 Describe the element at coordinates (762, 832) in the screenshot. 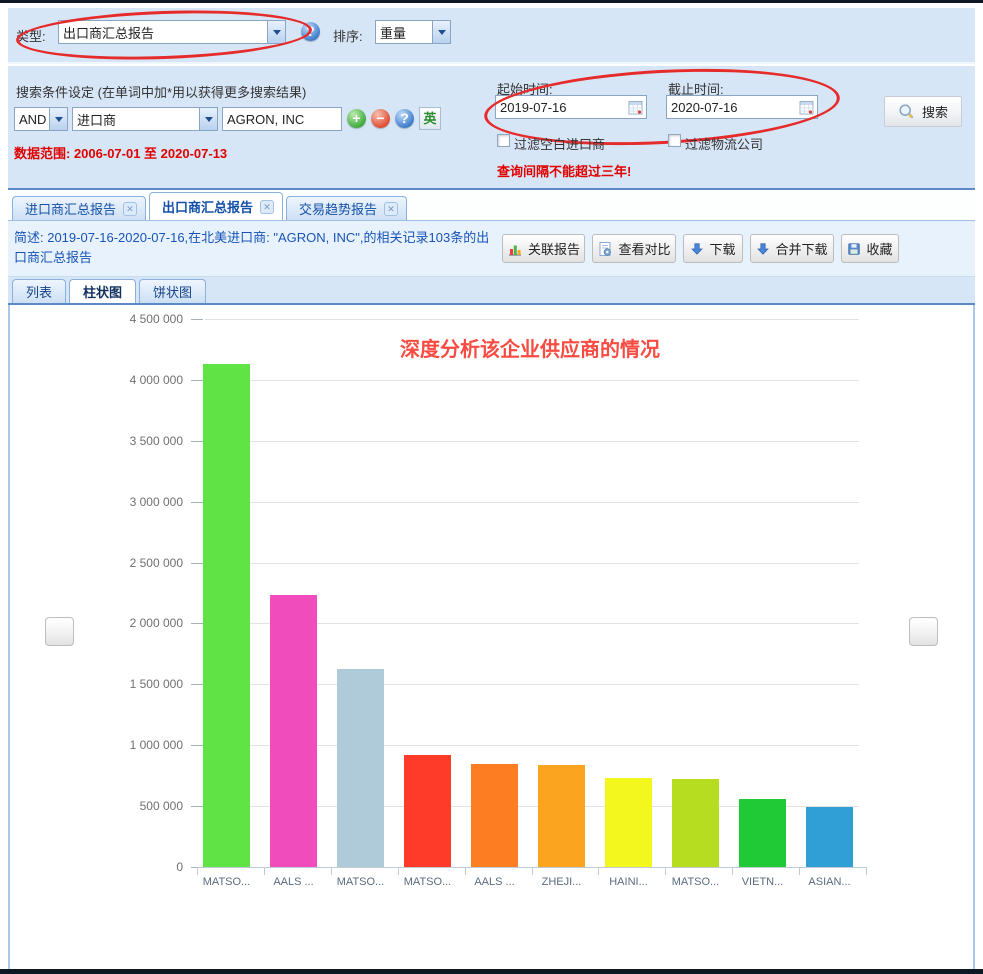

I see `bar-vietn` at that location.